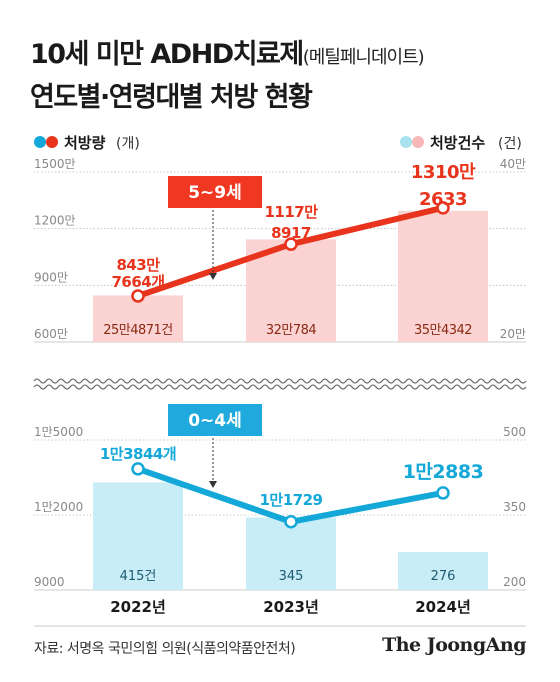 The height and width of the screenshot is (682, 560). What do you see at coordinates (167, 54) in the screenshot?
I see `title-main: 10세 미만 ADHD치료제` at bounding box center [167, 54].